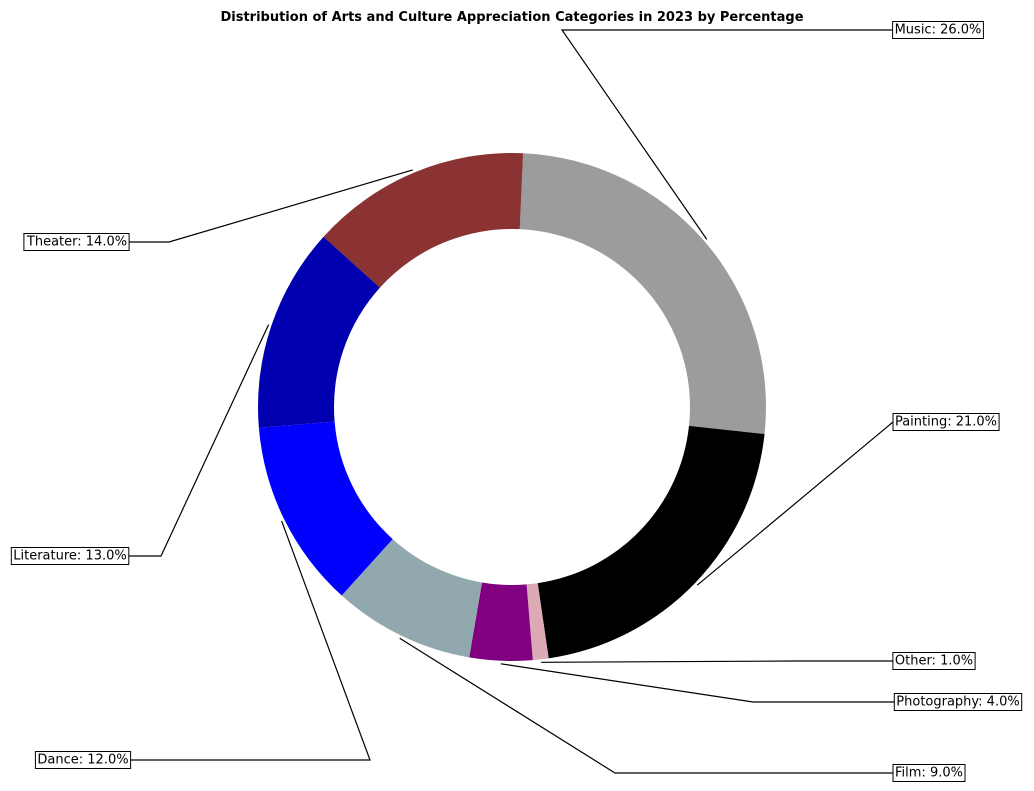  I want to click on slice-dance, so click(325, 508).